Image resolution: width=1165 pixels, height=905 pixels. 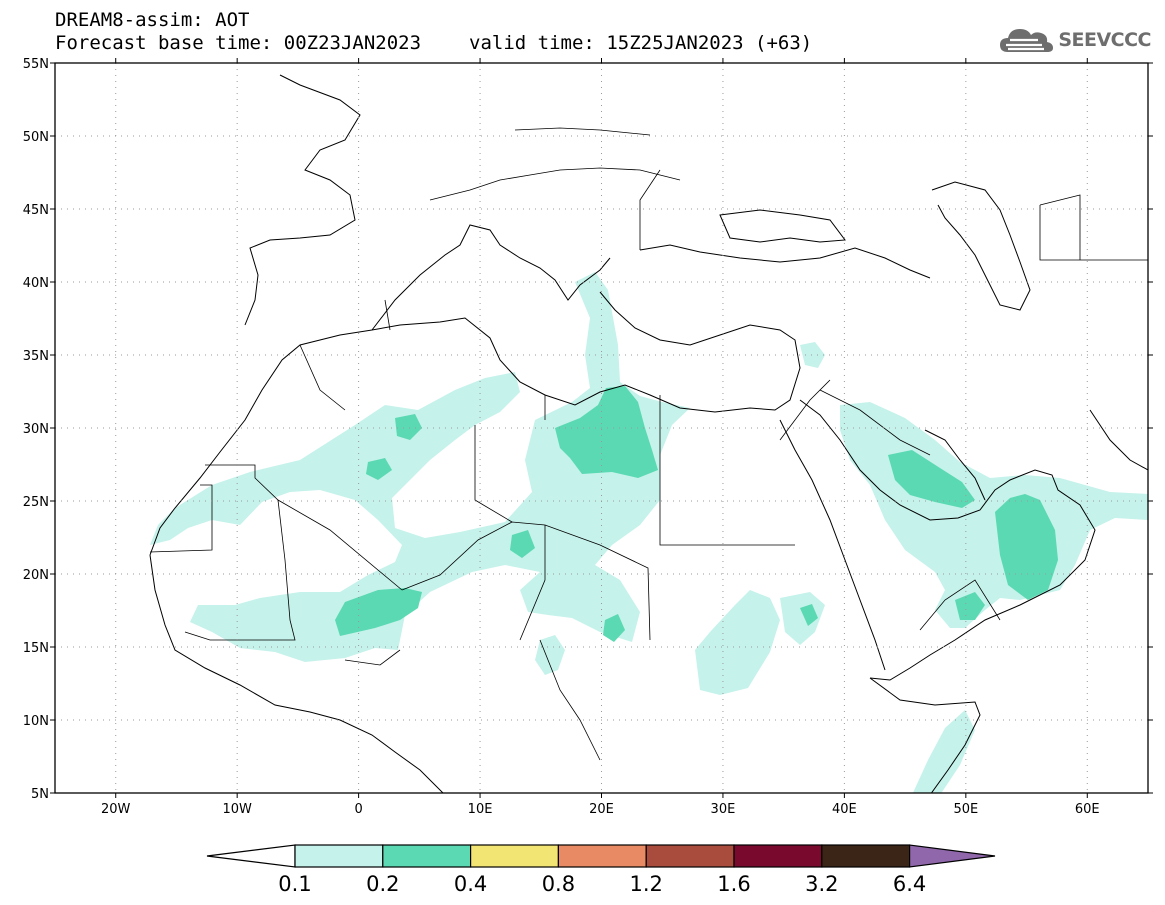 What do you see at coordinates (36, 64) in the screenshot?
I see `lat-label: 55N` at bounding box center [36, 64].